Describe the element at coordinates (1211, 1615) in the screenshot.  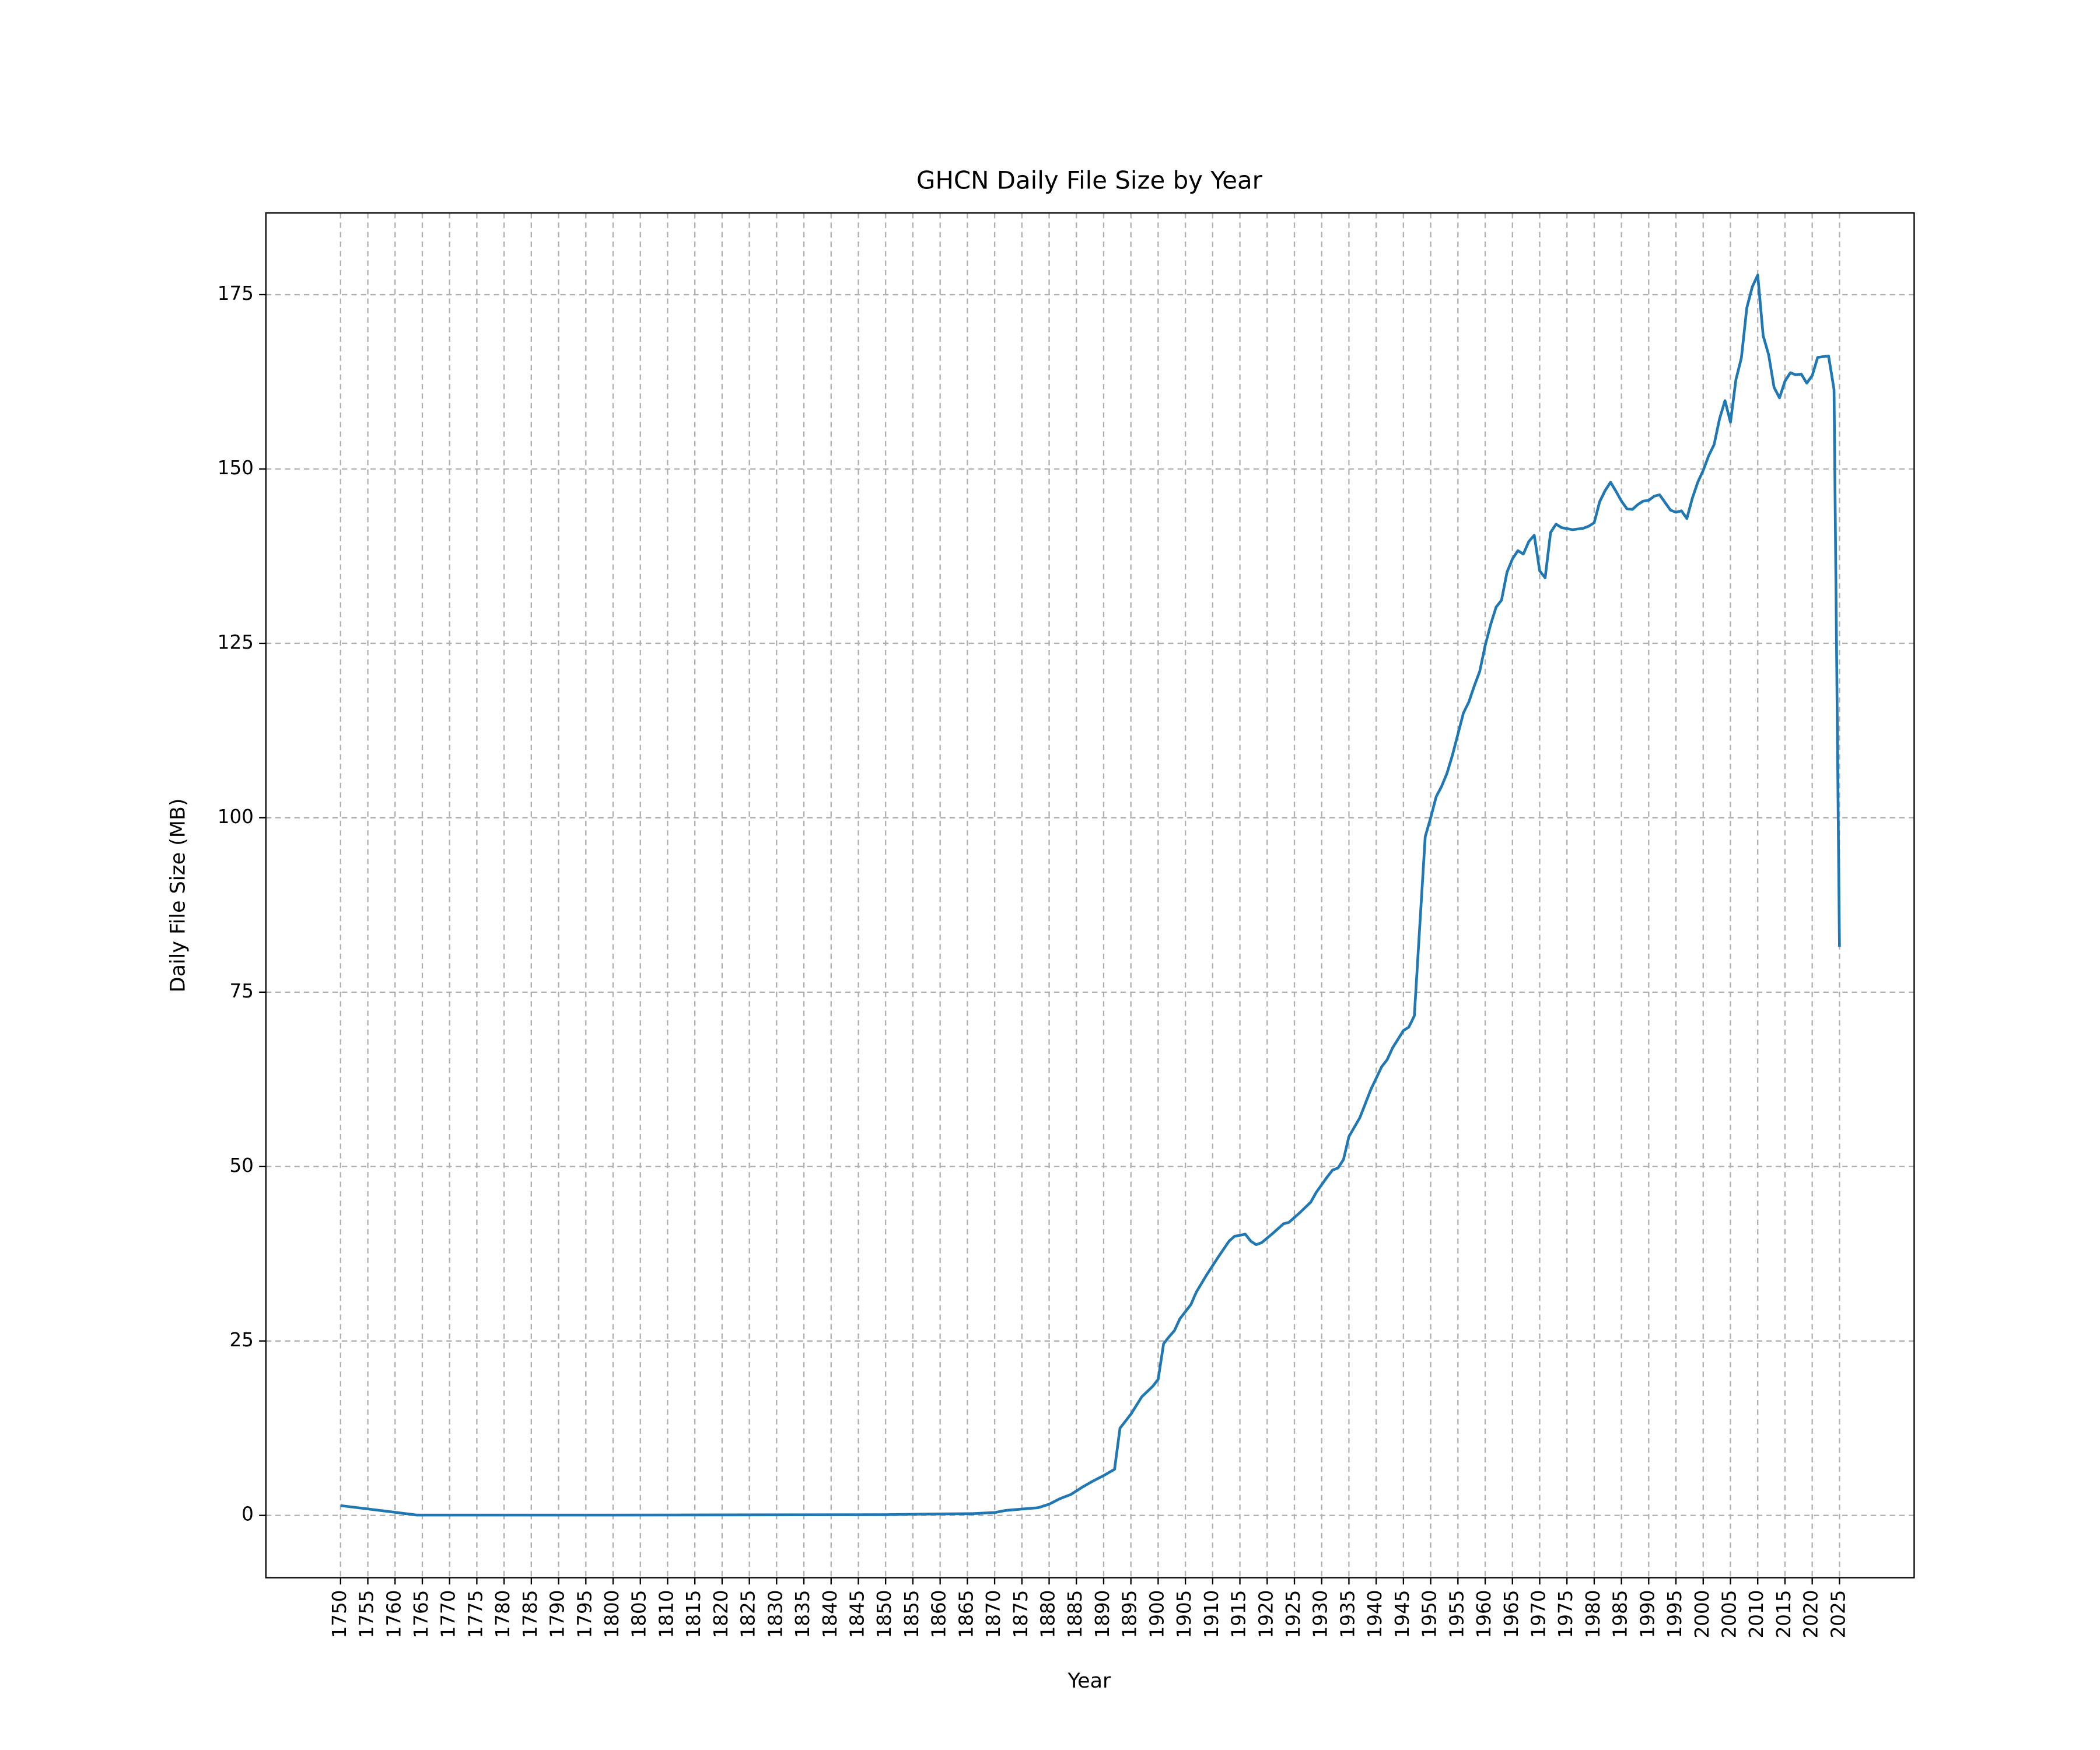
I see `x-tick-label: 1910` at that location.